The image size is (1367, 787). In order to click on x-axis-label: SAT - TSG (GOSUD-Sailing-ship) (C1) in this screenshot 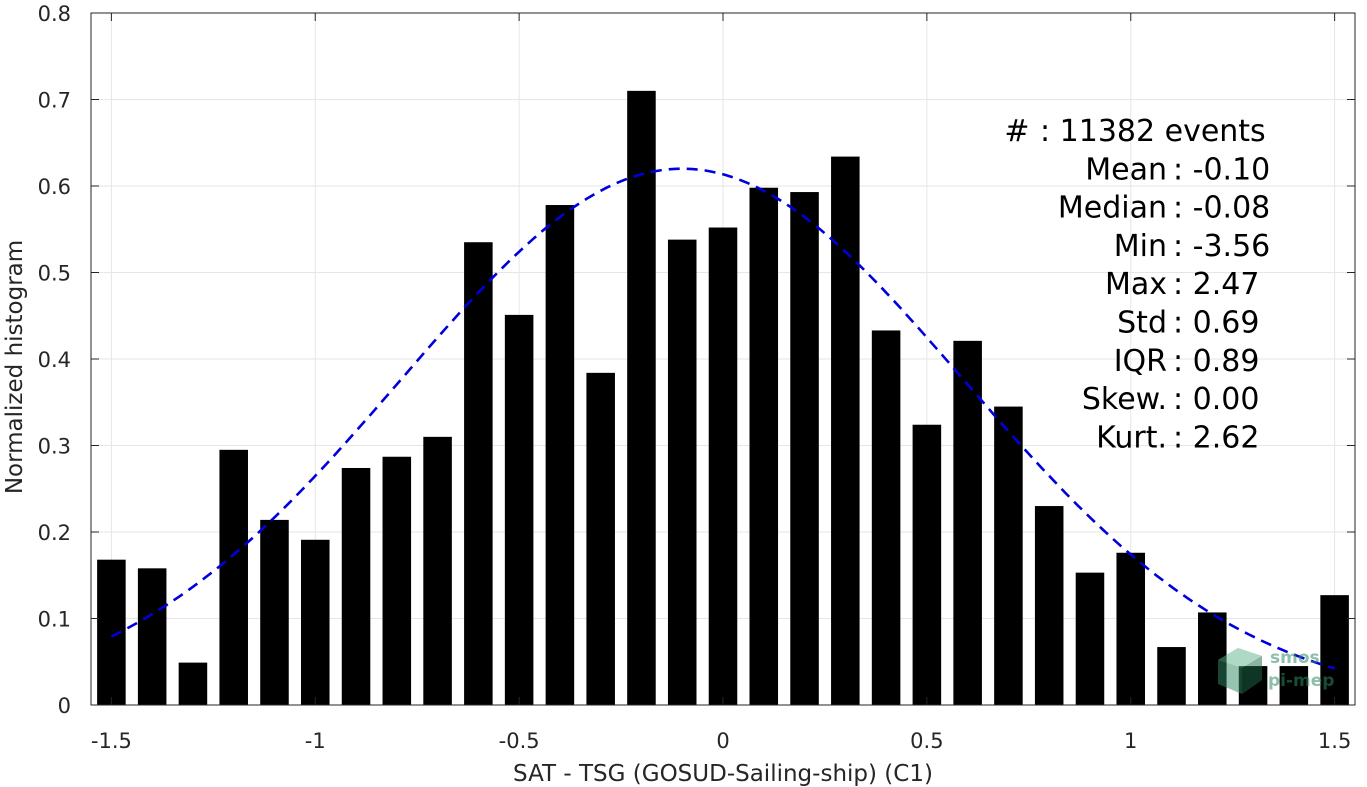, I will do `click(723, 774)`.